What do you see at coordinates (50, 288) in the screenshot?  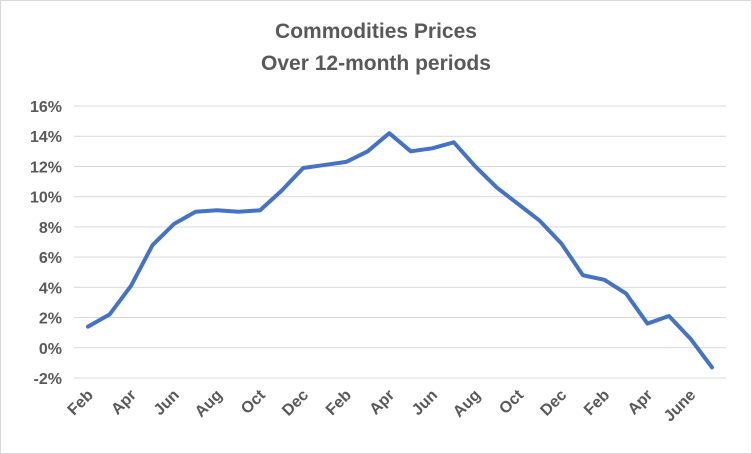 I see `y-tick-label: 4%` at bounding box center [50, 288].